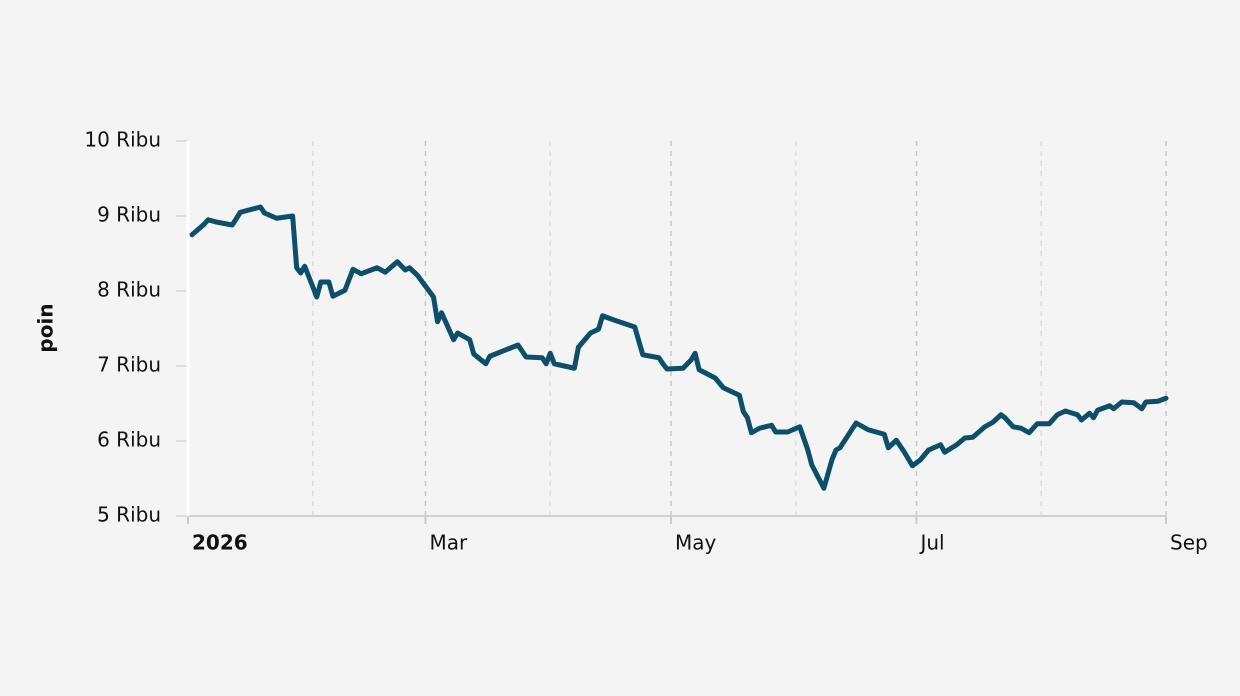 The height and width of the screenshot is (696, 1240). Describe the element at coordinates (129, 365) in the screenshot. I see `y-tick-label: 7 Ribu` at that location.